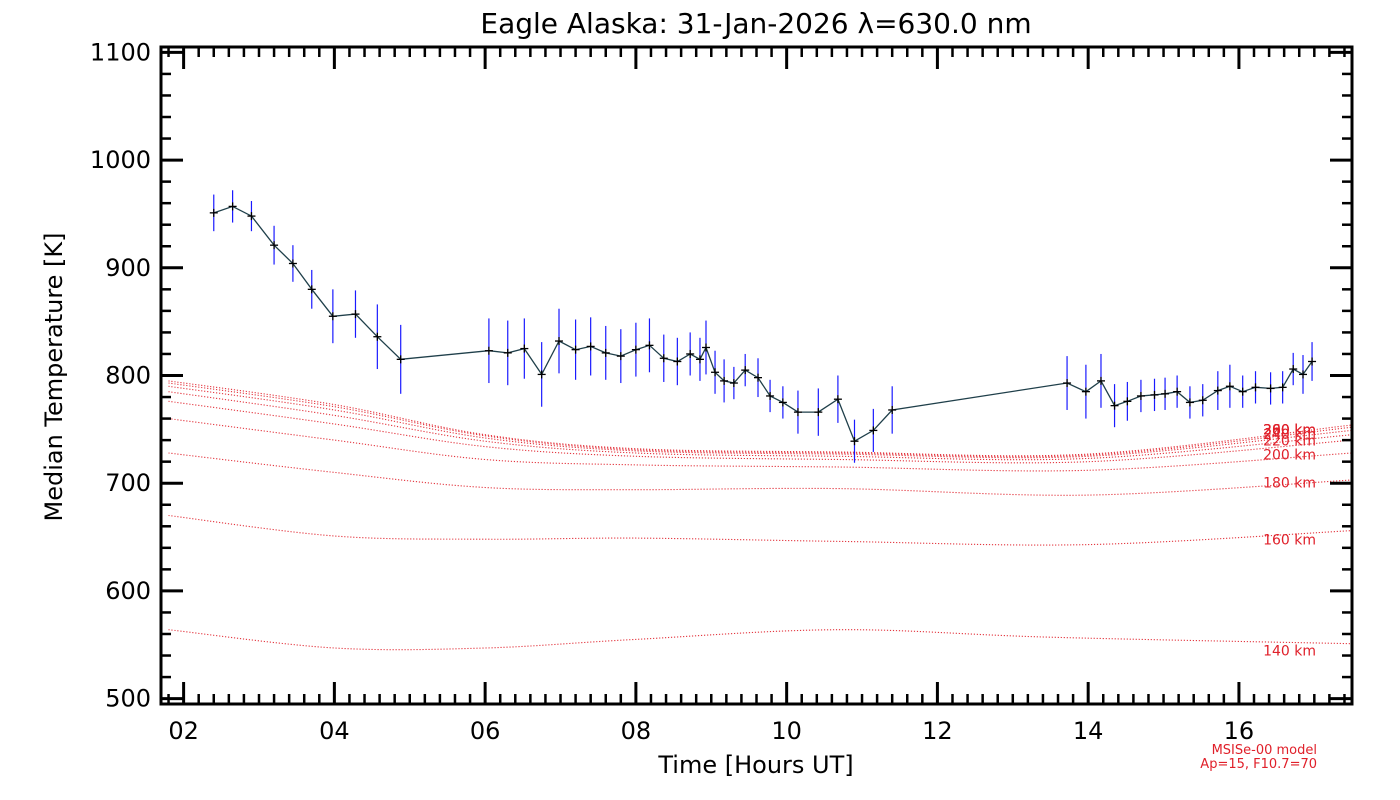  I want to click on model-curve-220-km, so click(760, 432).